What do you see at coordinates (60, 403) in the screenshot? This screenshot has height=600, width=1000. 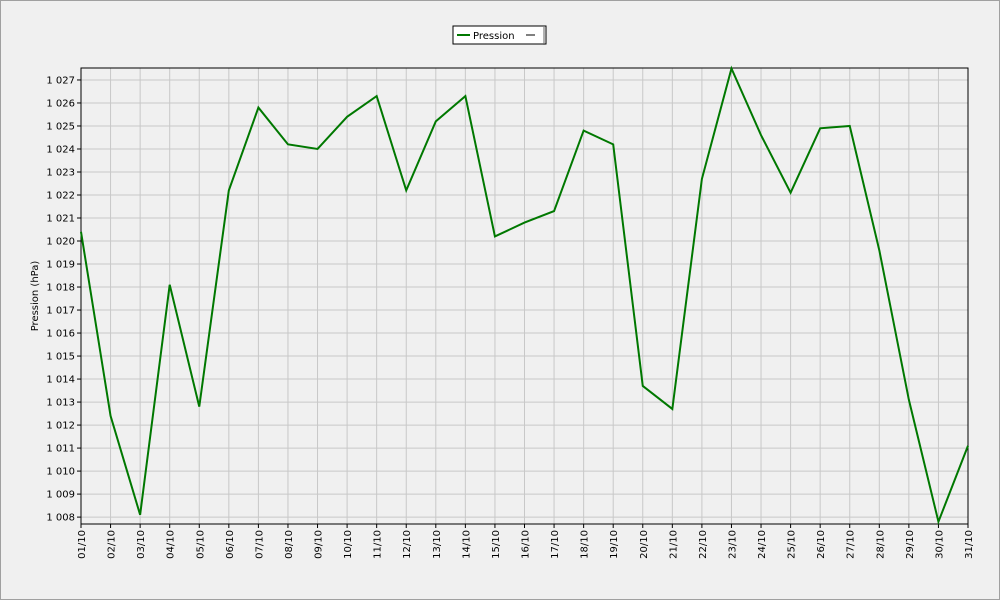 I see `y-tick-label: 1 013` at bounding box center [60, 403].